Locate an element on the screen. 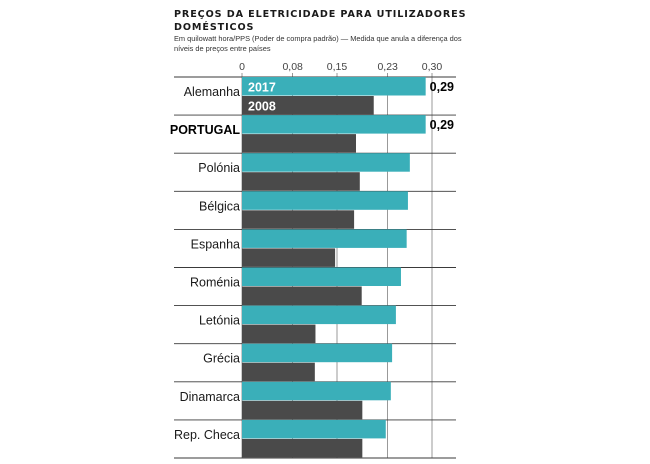 This screenshot has height=464, width=650. category-label: Letónia is located at coordinates (219, 321).